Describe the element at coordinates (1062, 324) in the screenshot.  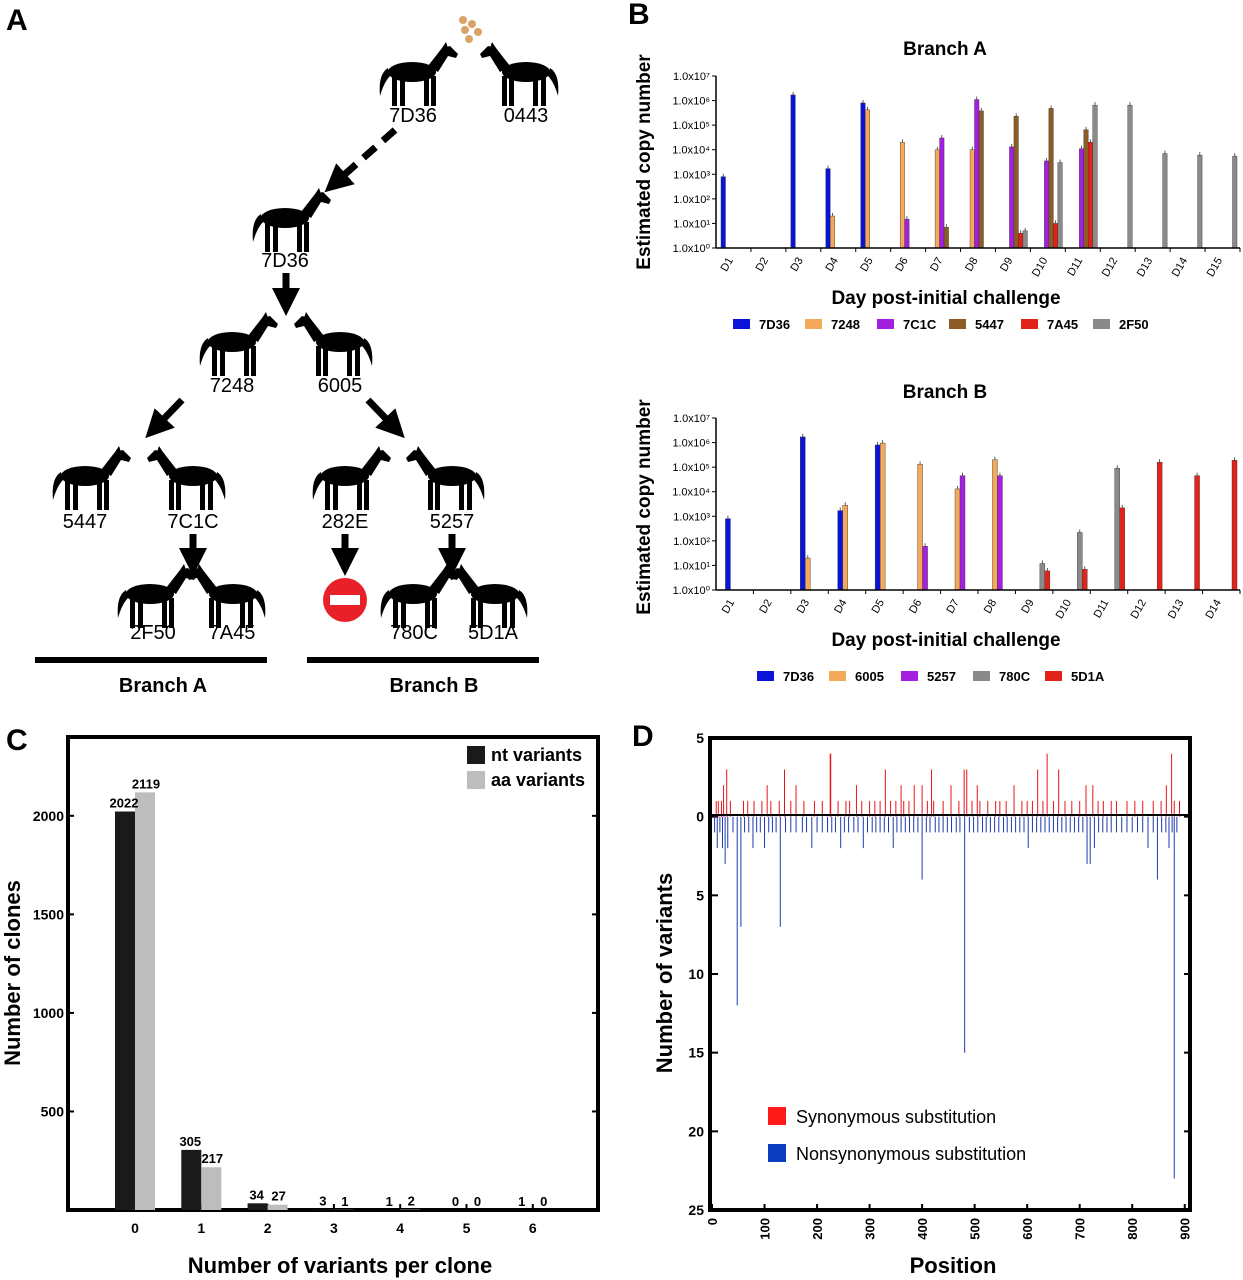
I see `legend-label: 7A45` at that location.